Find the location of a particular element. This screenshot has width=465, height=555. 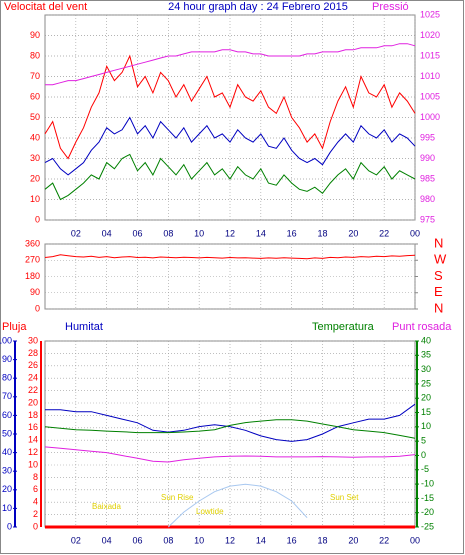

y-tick-label: 6 is located at coordinates (35, 489).